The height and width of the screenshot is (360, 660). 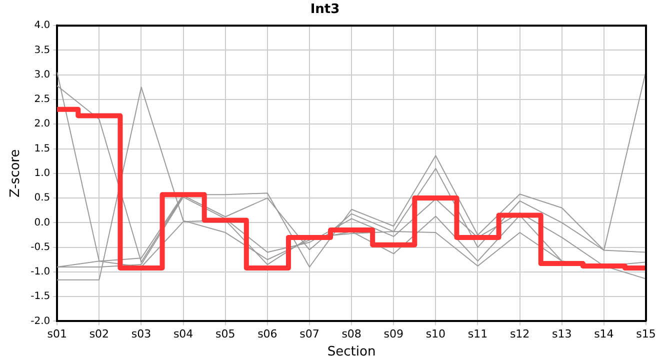 What do you see at coordinates (42, 198) in the screenshot?
I see `y-tick-label: 0.5` at bounding box center [42, 198].